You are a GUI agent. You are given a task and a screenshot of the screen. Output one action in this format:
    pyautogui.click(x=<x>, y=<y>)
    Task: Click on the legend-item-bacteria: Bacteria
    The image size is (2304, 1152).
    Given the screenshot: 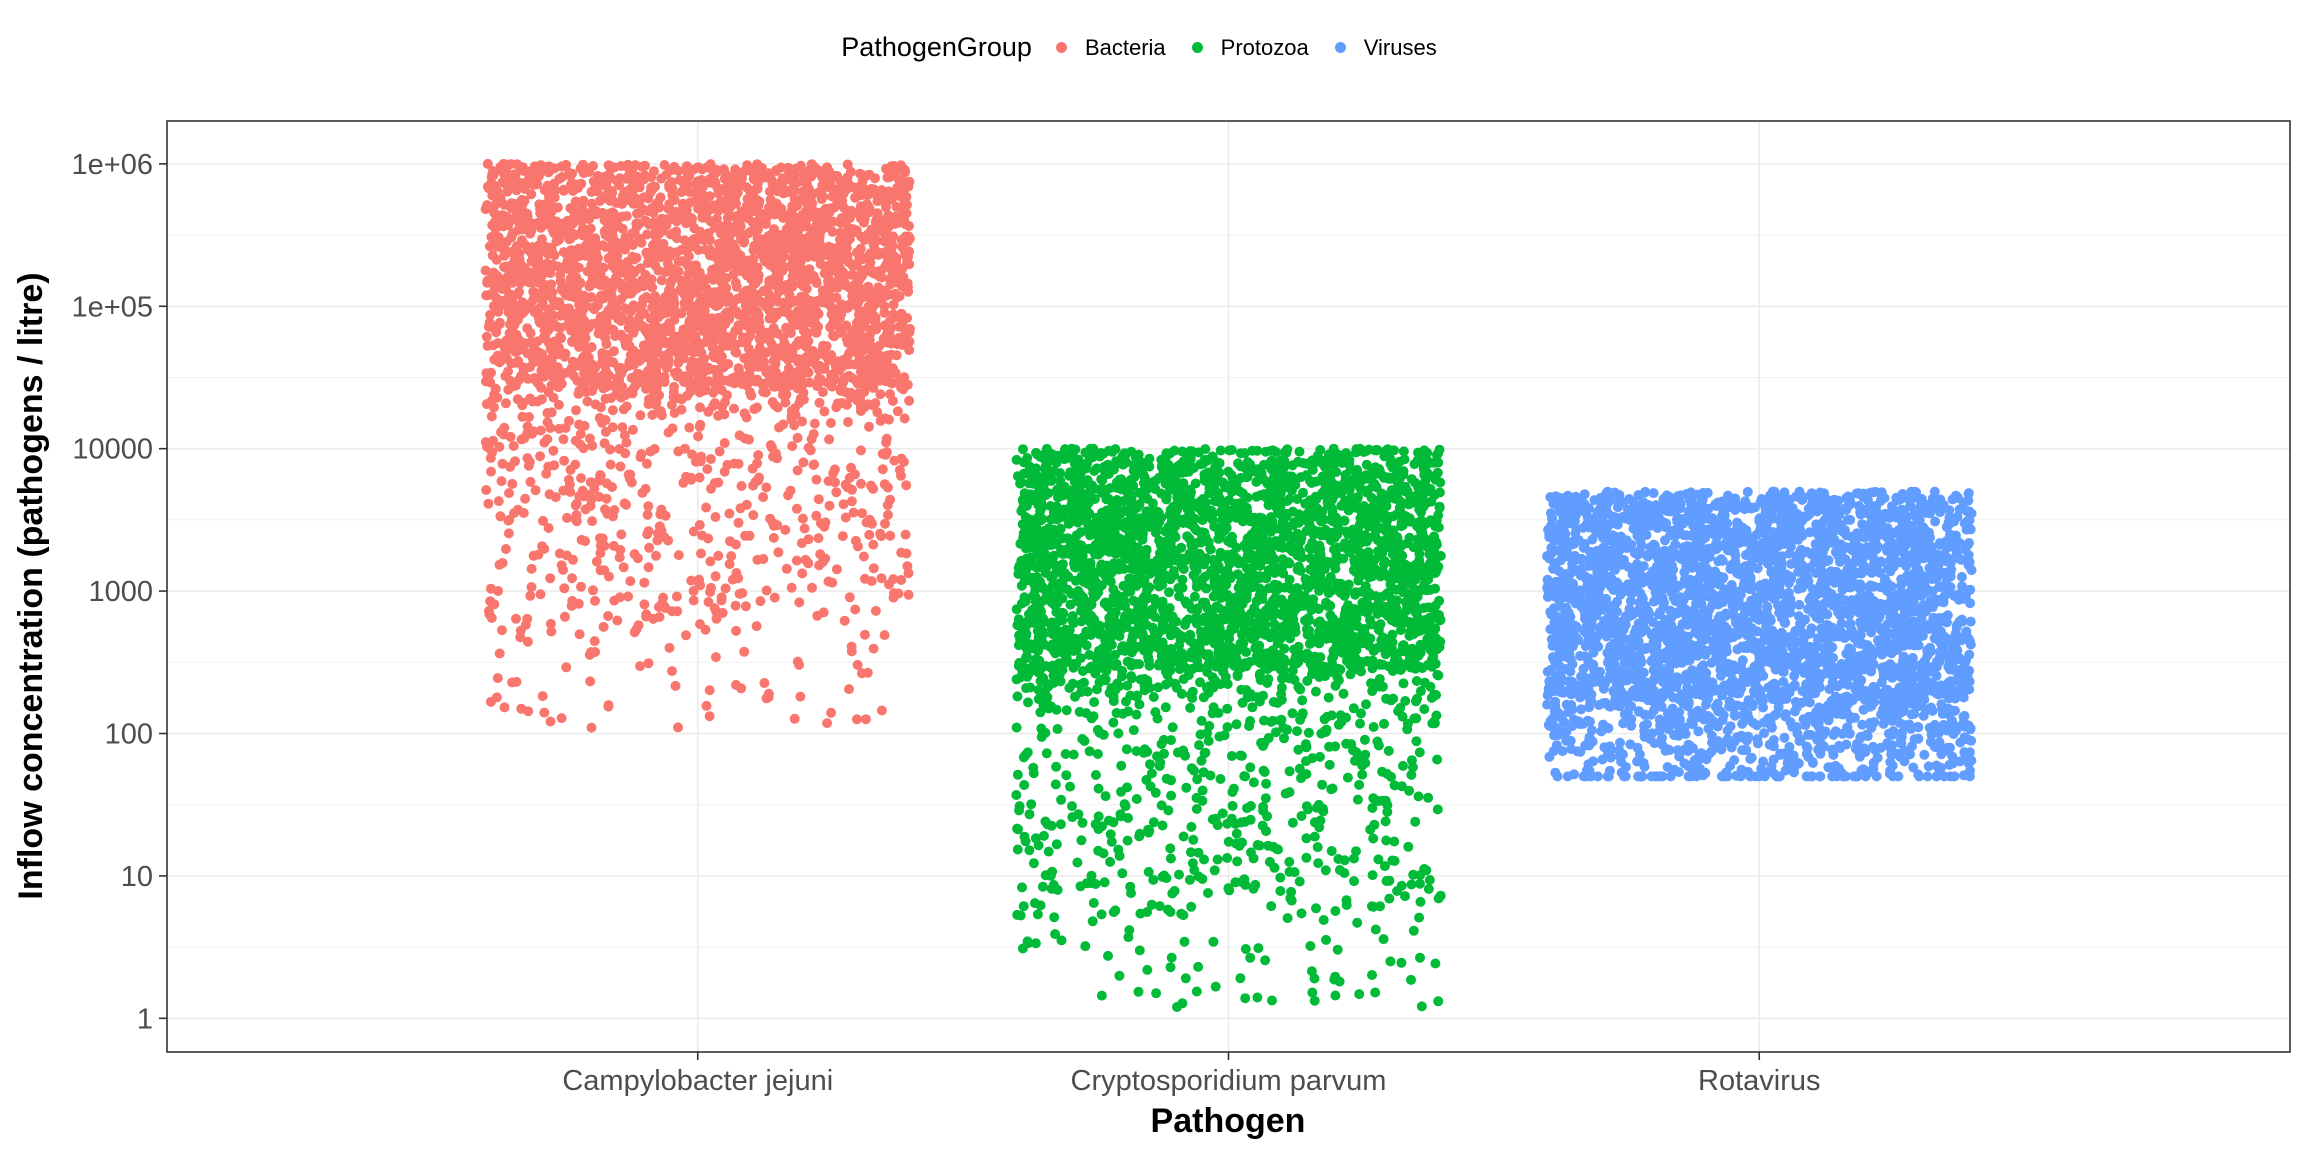 What is the action you would take?
    pyautogui.click(x=1110, y=48)
    